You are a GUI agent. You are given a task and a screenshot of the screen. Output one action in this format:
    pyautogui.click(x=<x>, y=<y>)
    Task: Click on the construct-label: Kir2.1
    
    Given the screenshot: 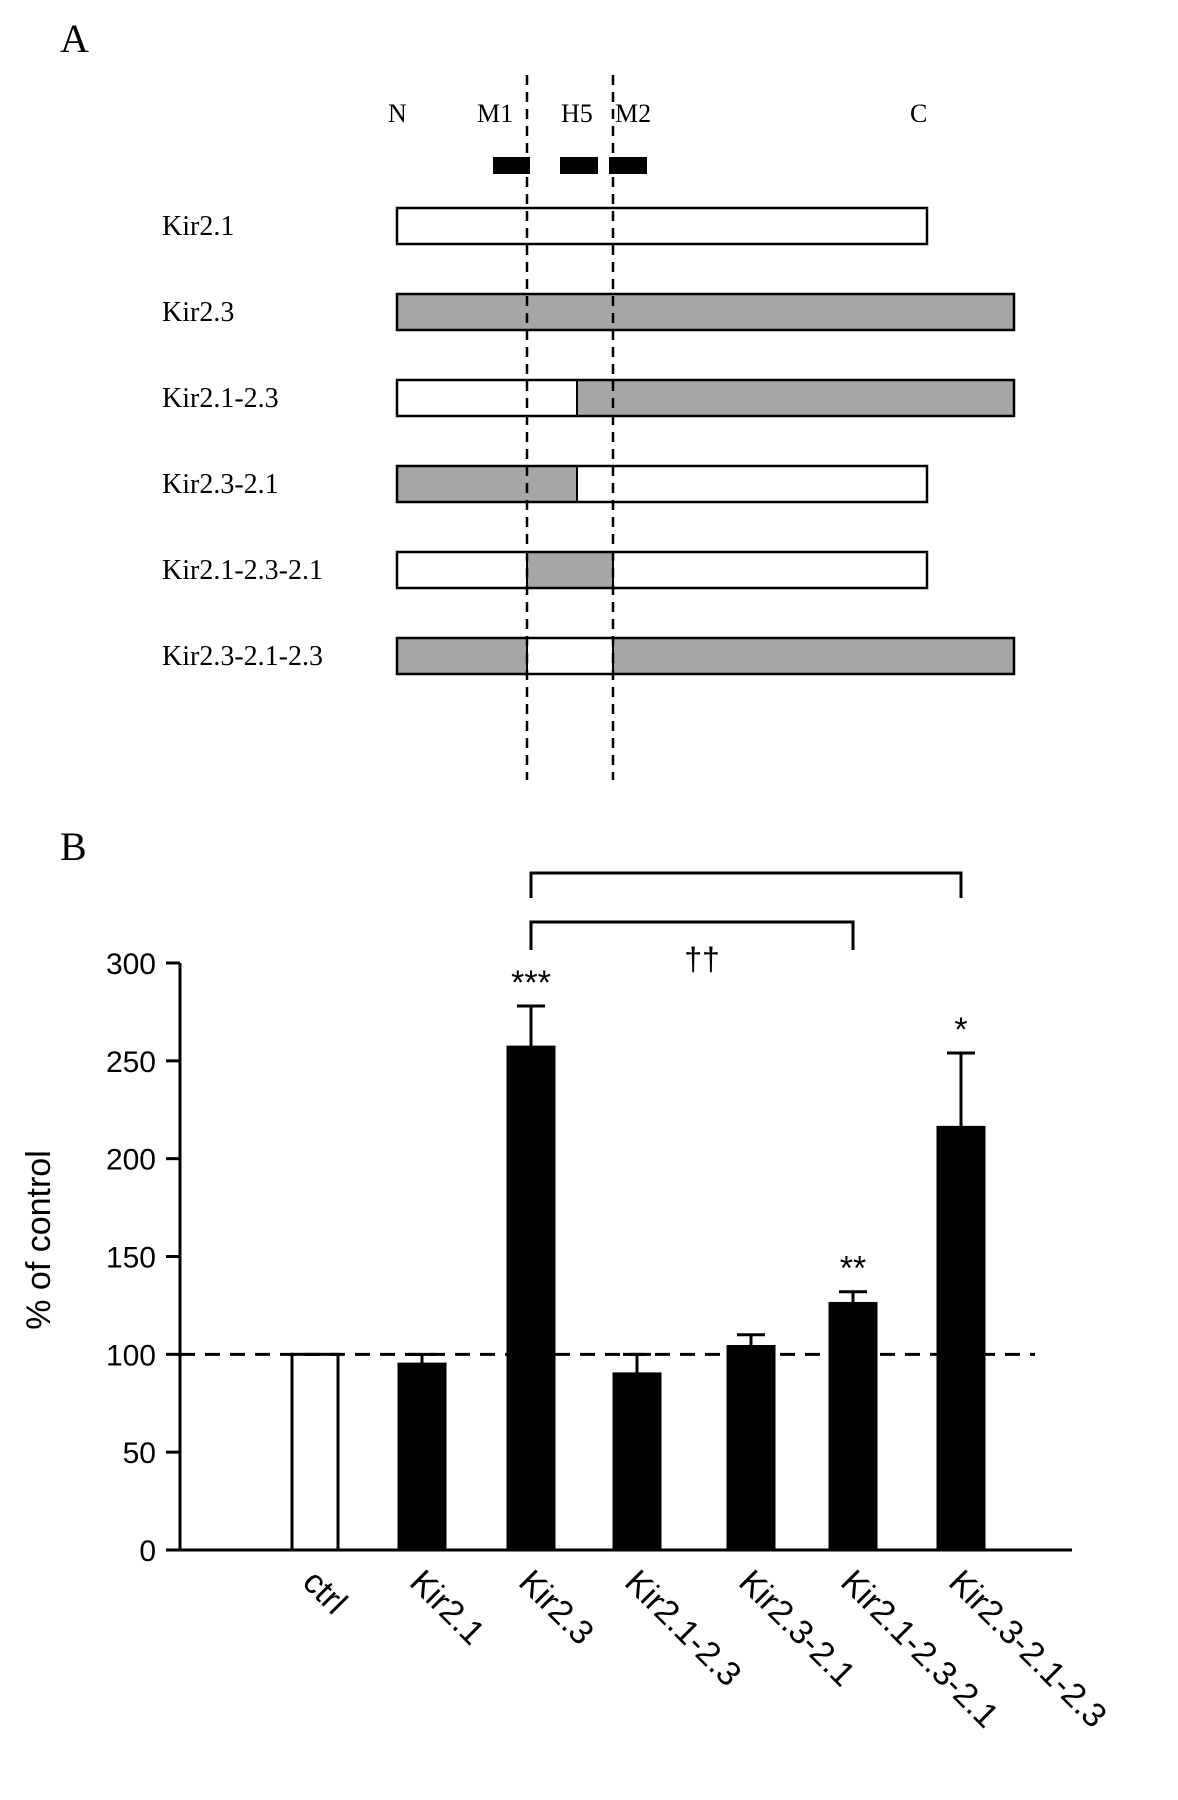 What is the action you would take?
    pyautogui.click(x=198, y=226)
    